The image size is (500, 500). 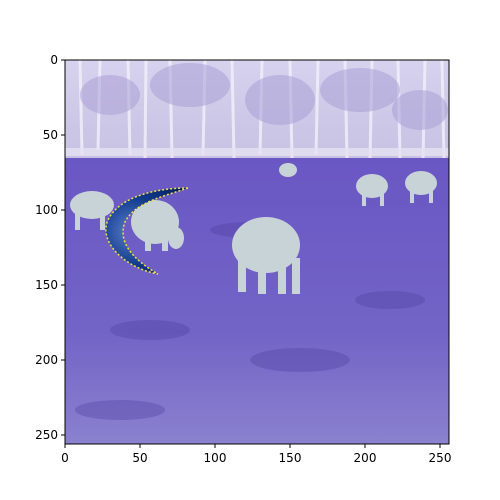 What do you see at coordinates (215, 458) in the screenshot?
I see `x-tick-label: 100` at bounding box center [215, 458].